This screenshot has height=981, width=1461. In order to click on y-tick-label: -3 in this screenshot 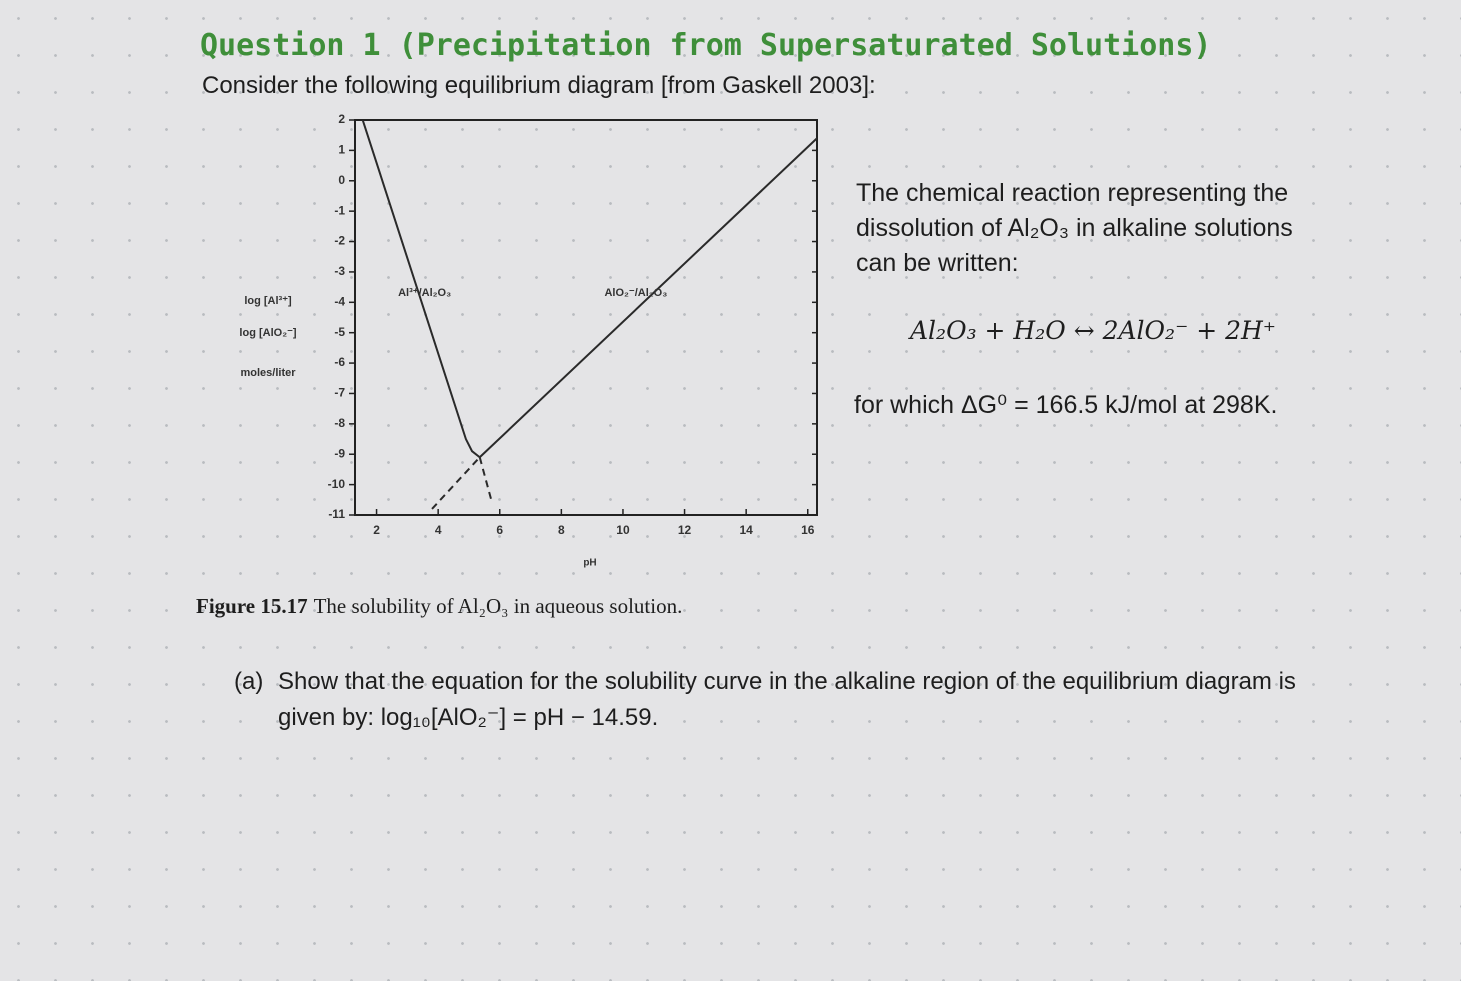, I will do `click(339, 271)`.